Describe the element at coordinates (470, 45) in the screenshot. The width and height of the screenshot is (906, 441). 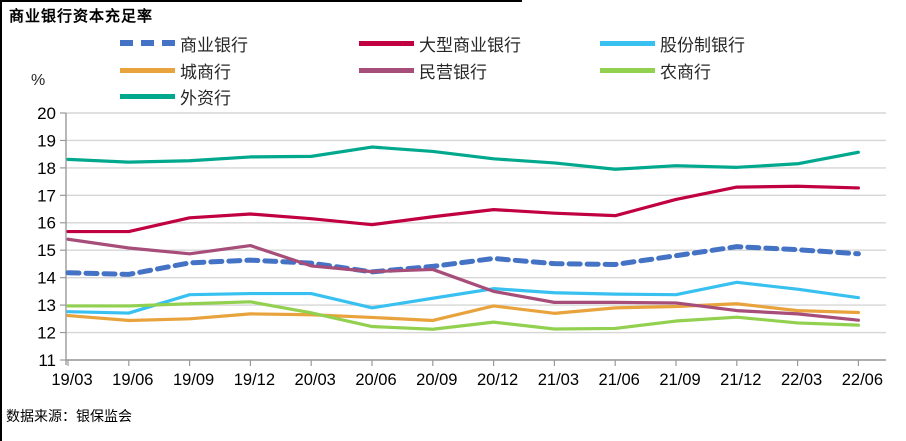
I see `legend-label: 大型商业银行` at that location.